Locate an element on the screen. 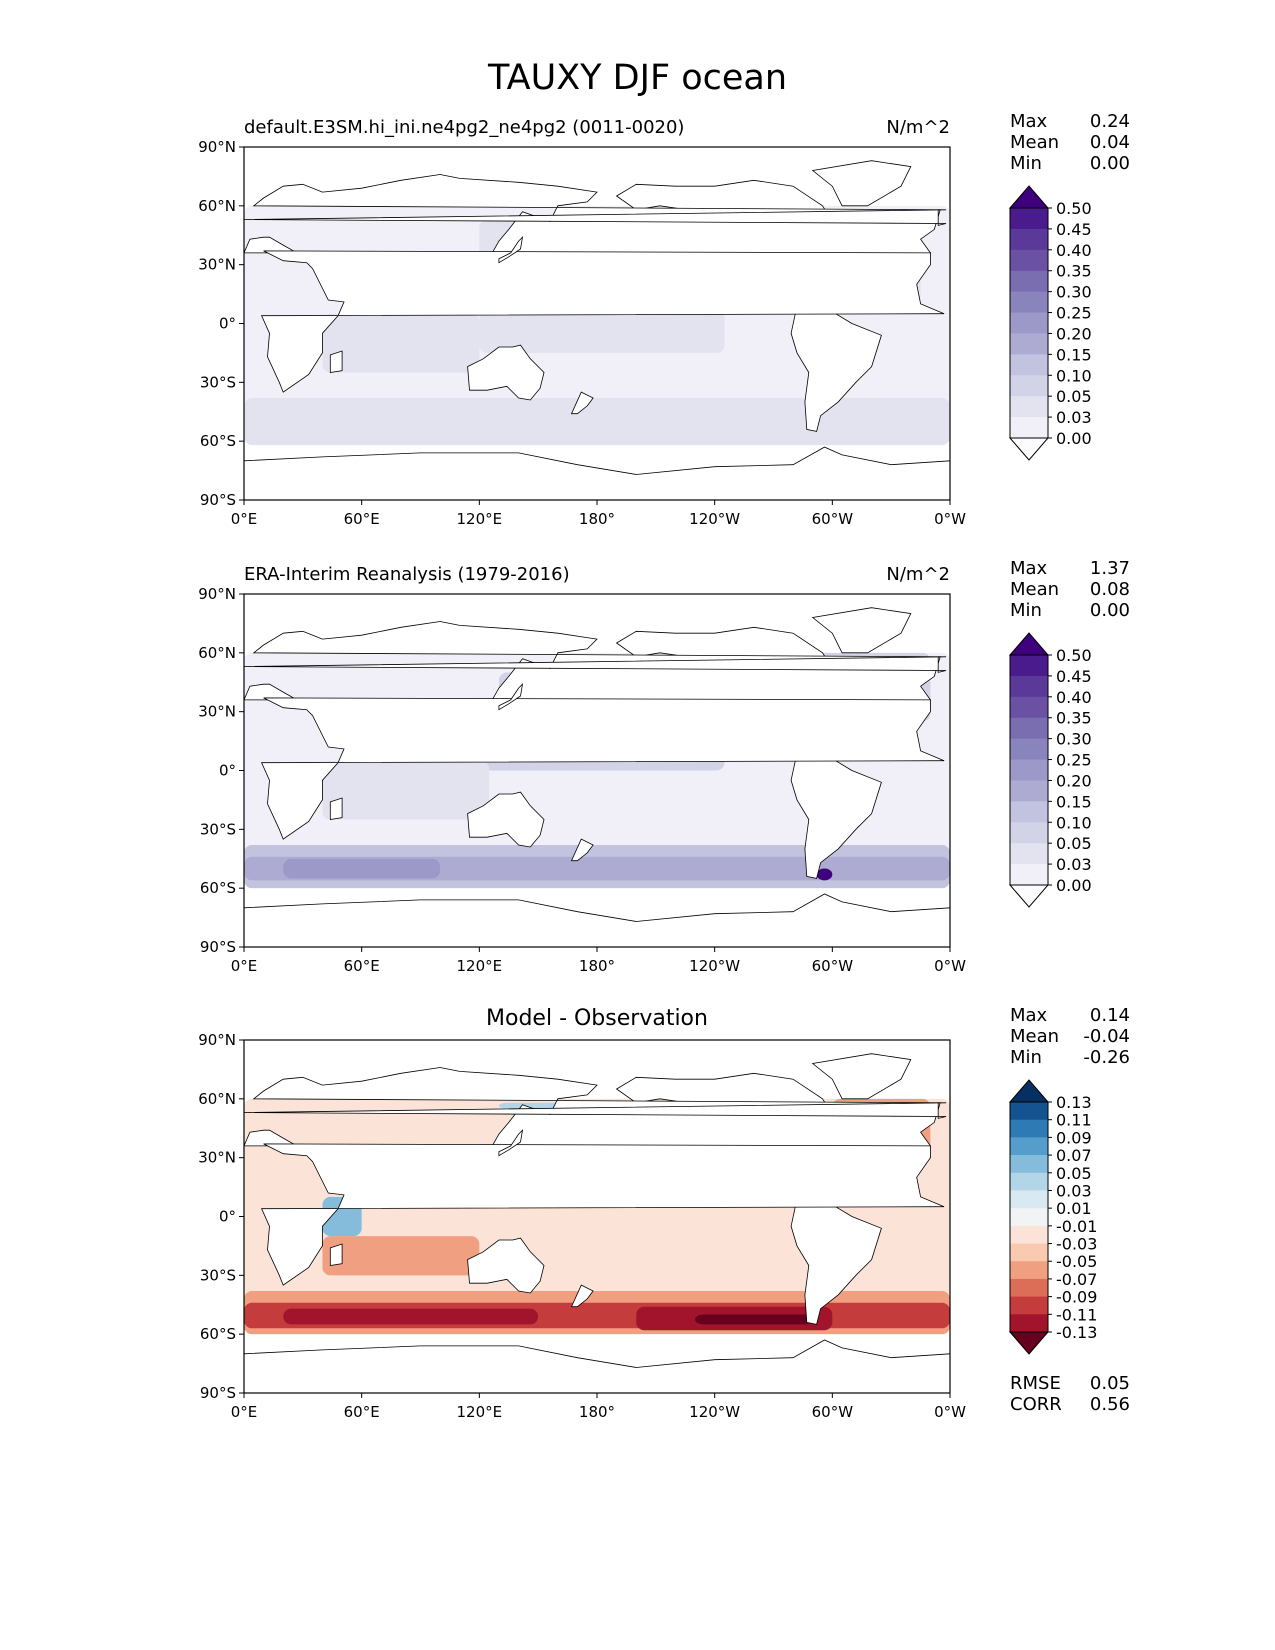 The height and width of the screenshot is (1650, 1275). colorbar-extend-min is located at coordinates (1029, 449).